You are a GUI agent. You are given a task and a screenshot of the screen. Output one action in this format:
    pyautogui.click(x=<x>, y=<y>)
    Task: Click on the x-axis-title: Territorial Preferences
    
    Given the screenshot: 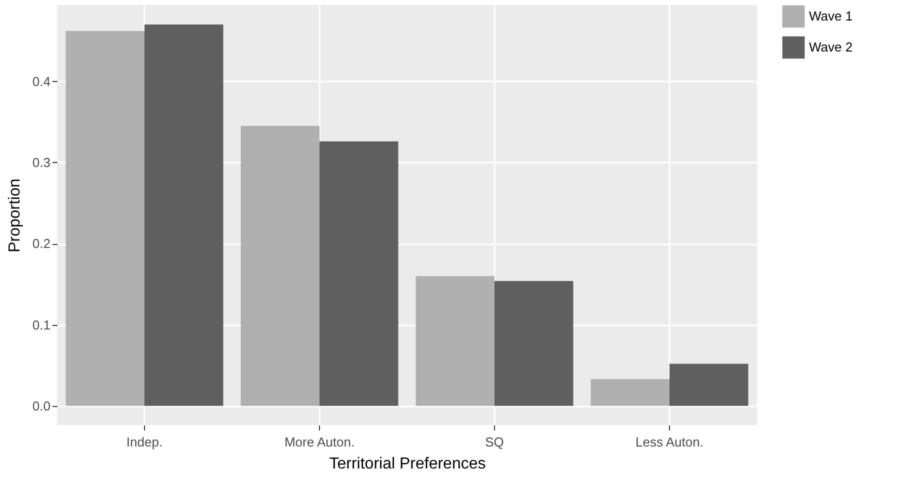 What is the action you would take?
    pyautogui.click(x=407, y=464)
    